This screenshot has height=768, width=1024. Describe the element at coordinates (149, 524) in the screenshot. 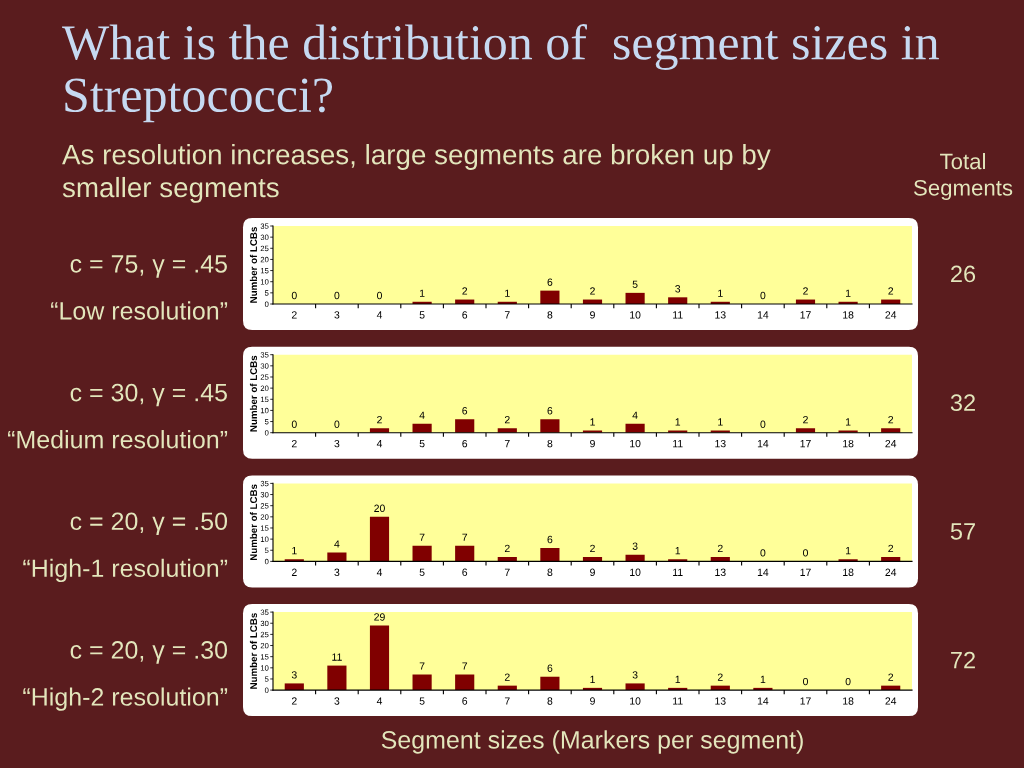

I see `text: c = 20, γ = .50` at that location.